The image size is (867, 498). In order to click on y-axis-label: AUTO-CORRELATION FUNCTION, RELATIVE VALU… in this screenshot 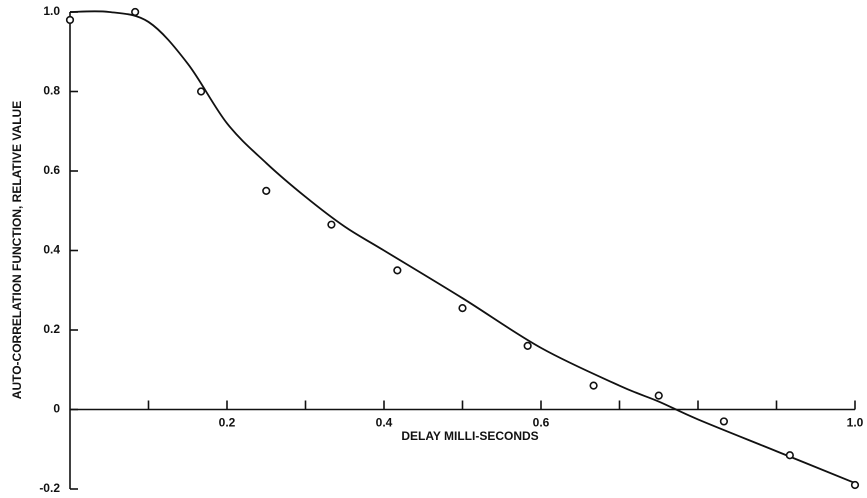, I will do `click(17, 250)`.